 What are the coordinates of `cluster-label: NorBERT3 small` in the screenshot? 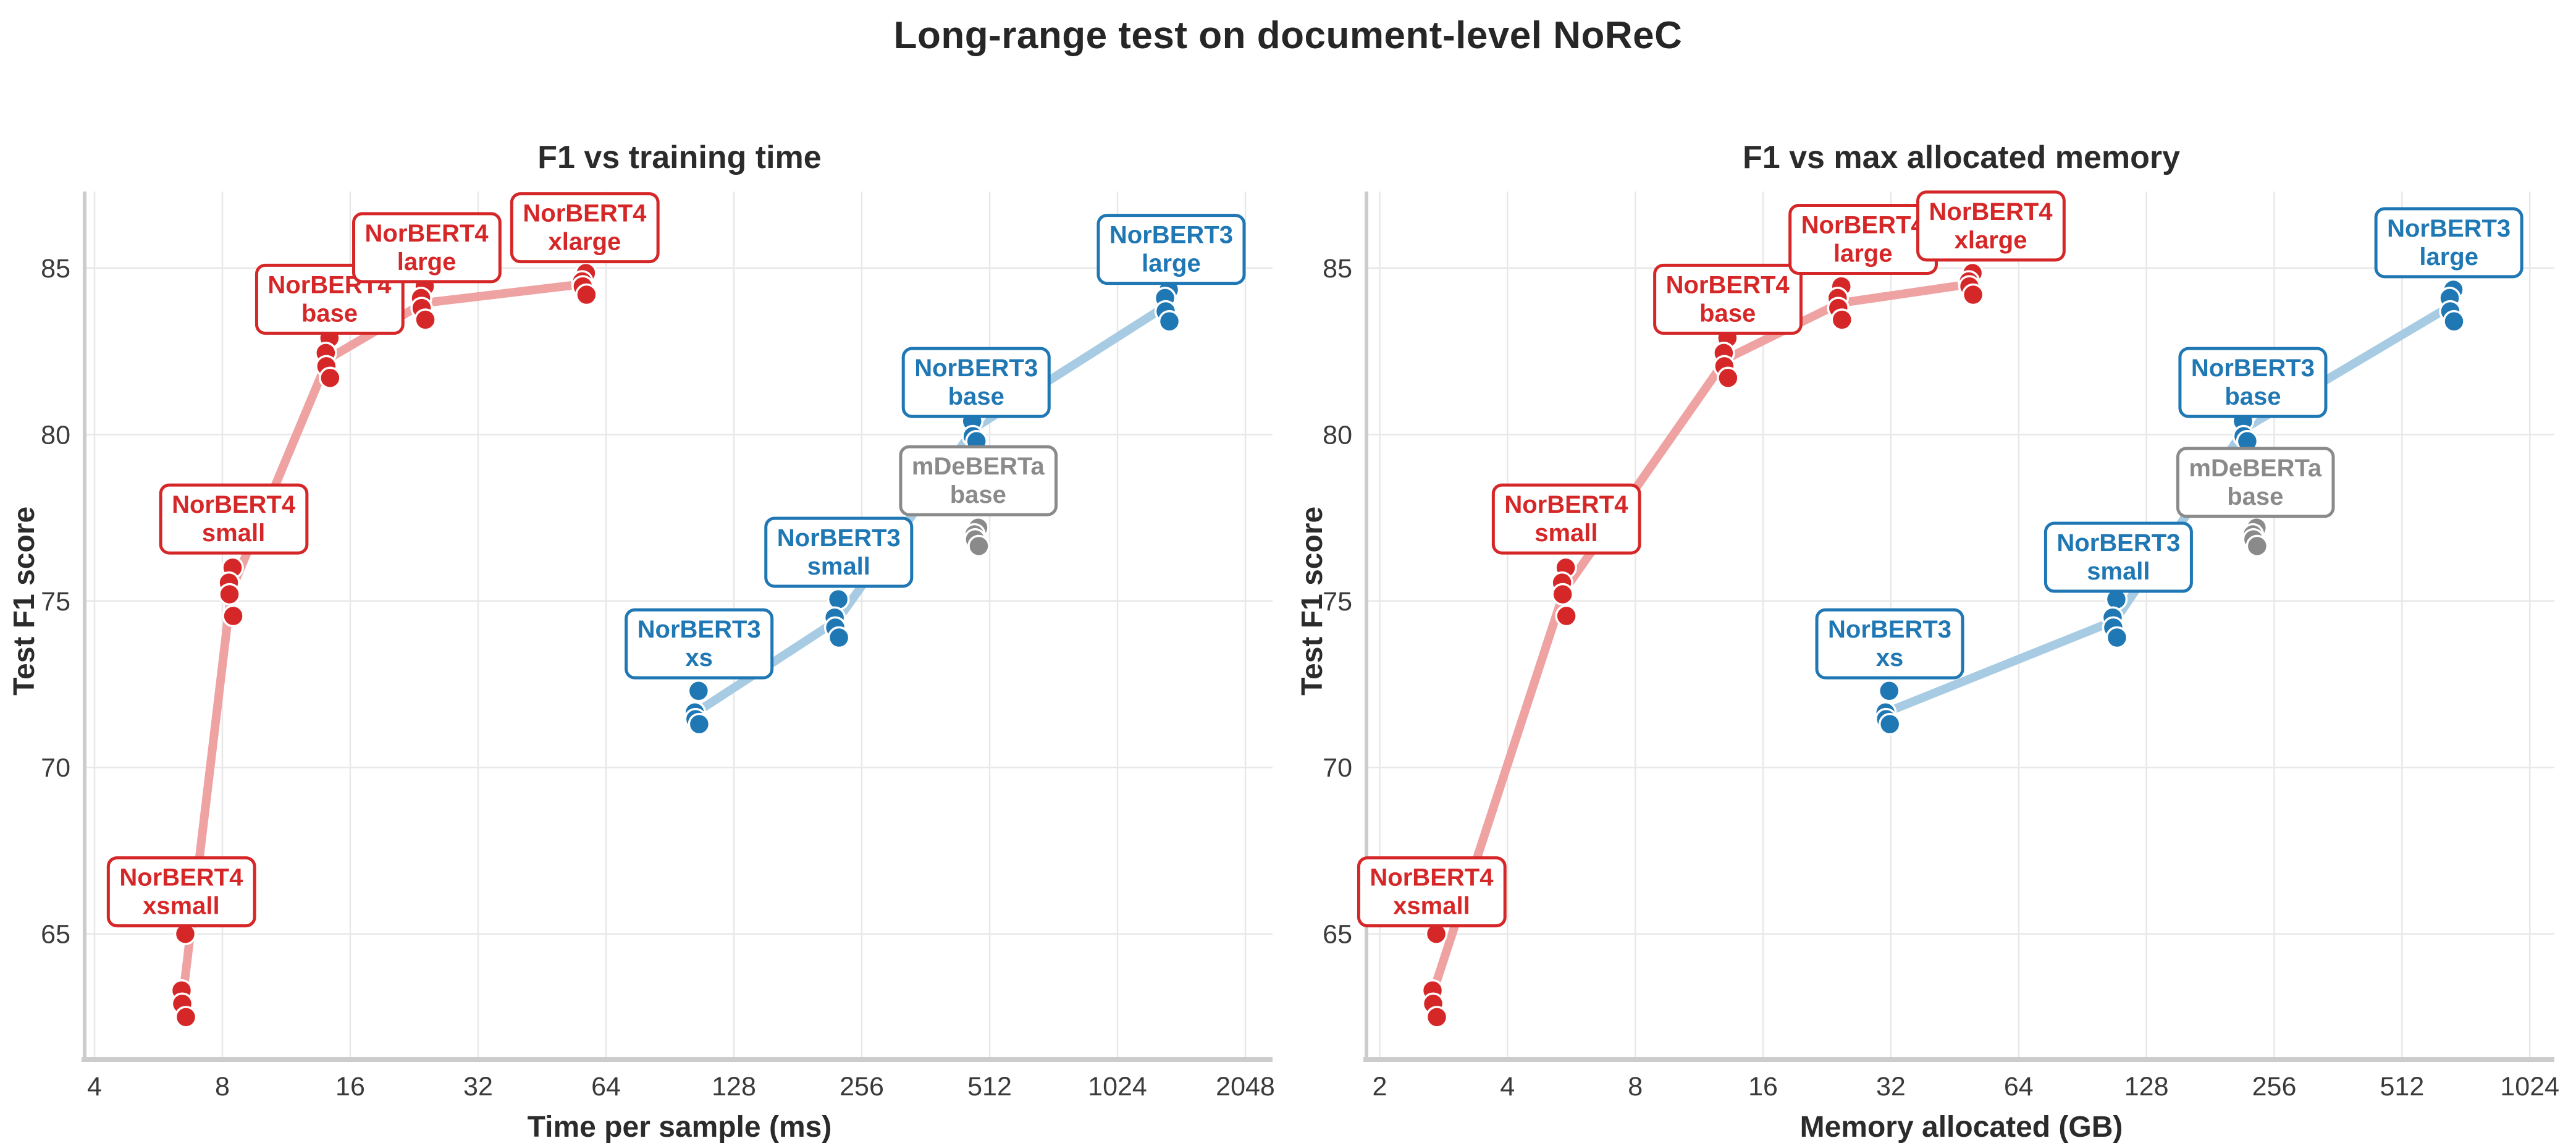 It's located at (839, 552).